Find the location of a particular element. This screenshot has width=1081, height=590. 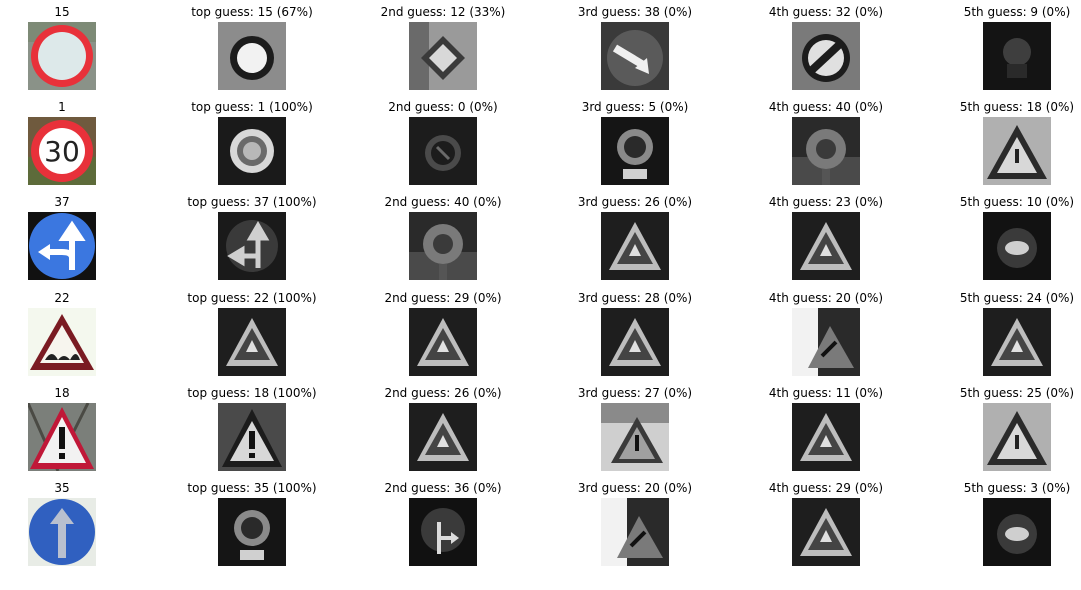

guess-label: 3rd guess: 38 (0%) is located at coordinates (635, 12).